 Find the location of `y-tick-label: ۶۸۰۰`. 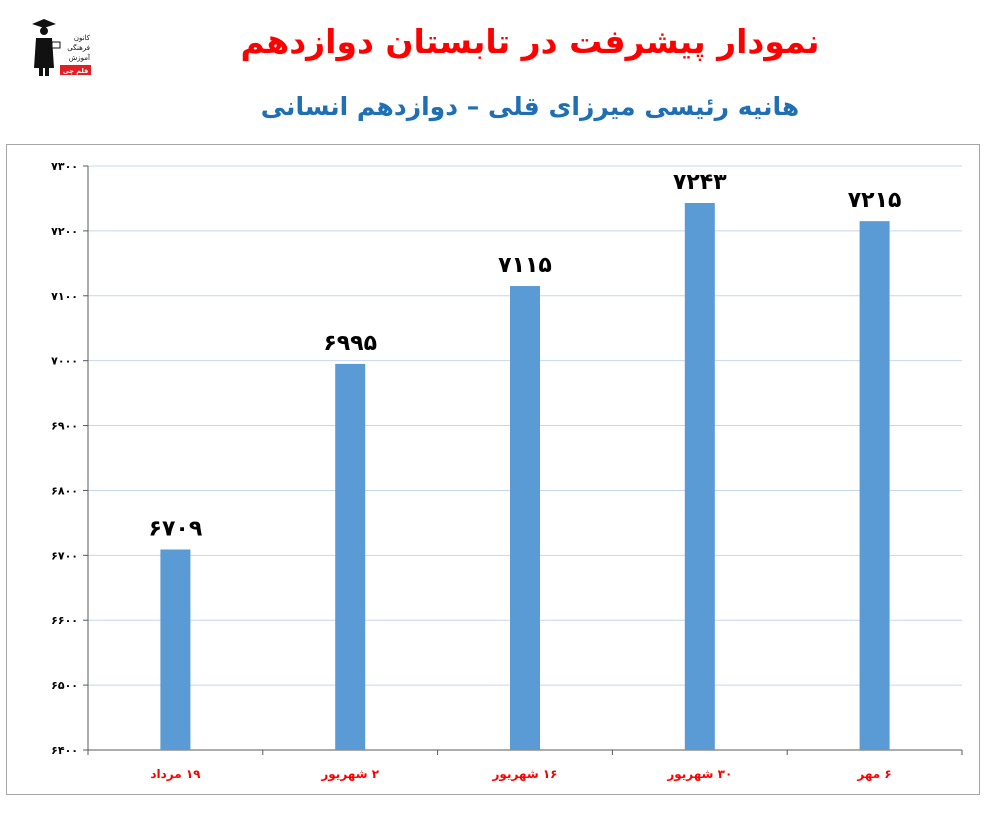

y-tick-label: ۶۸۰۰ is located at coordinates (64, 490).